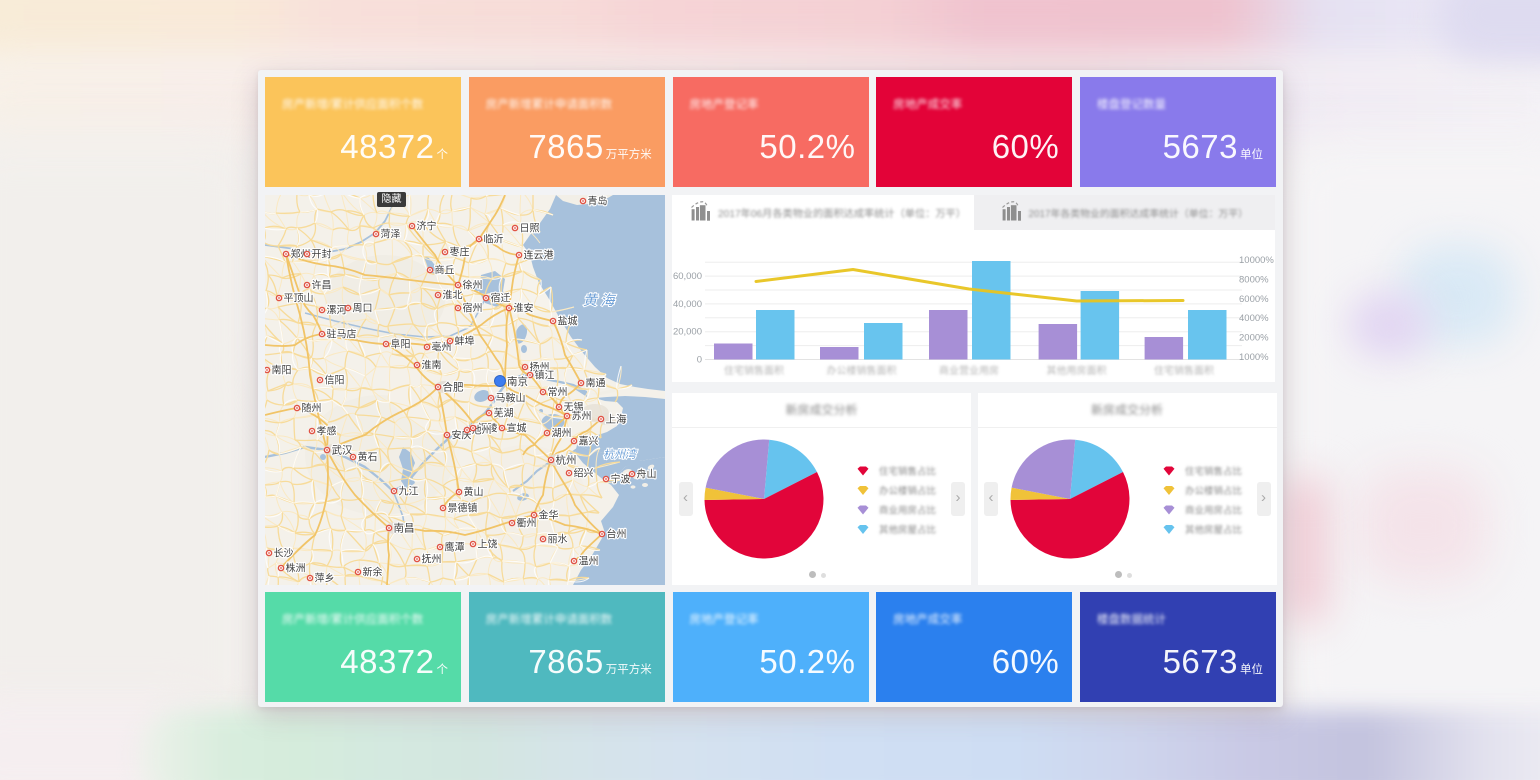 The width and height of the screenshot is (1540, 780). I want to click on svg-text: 黄 海, so click(599, 301).